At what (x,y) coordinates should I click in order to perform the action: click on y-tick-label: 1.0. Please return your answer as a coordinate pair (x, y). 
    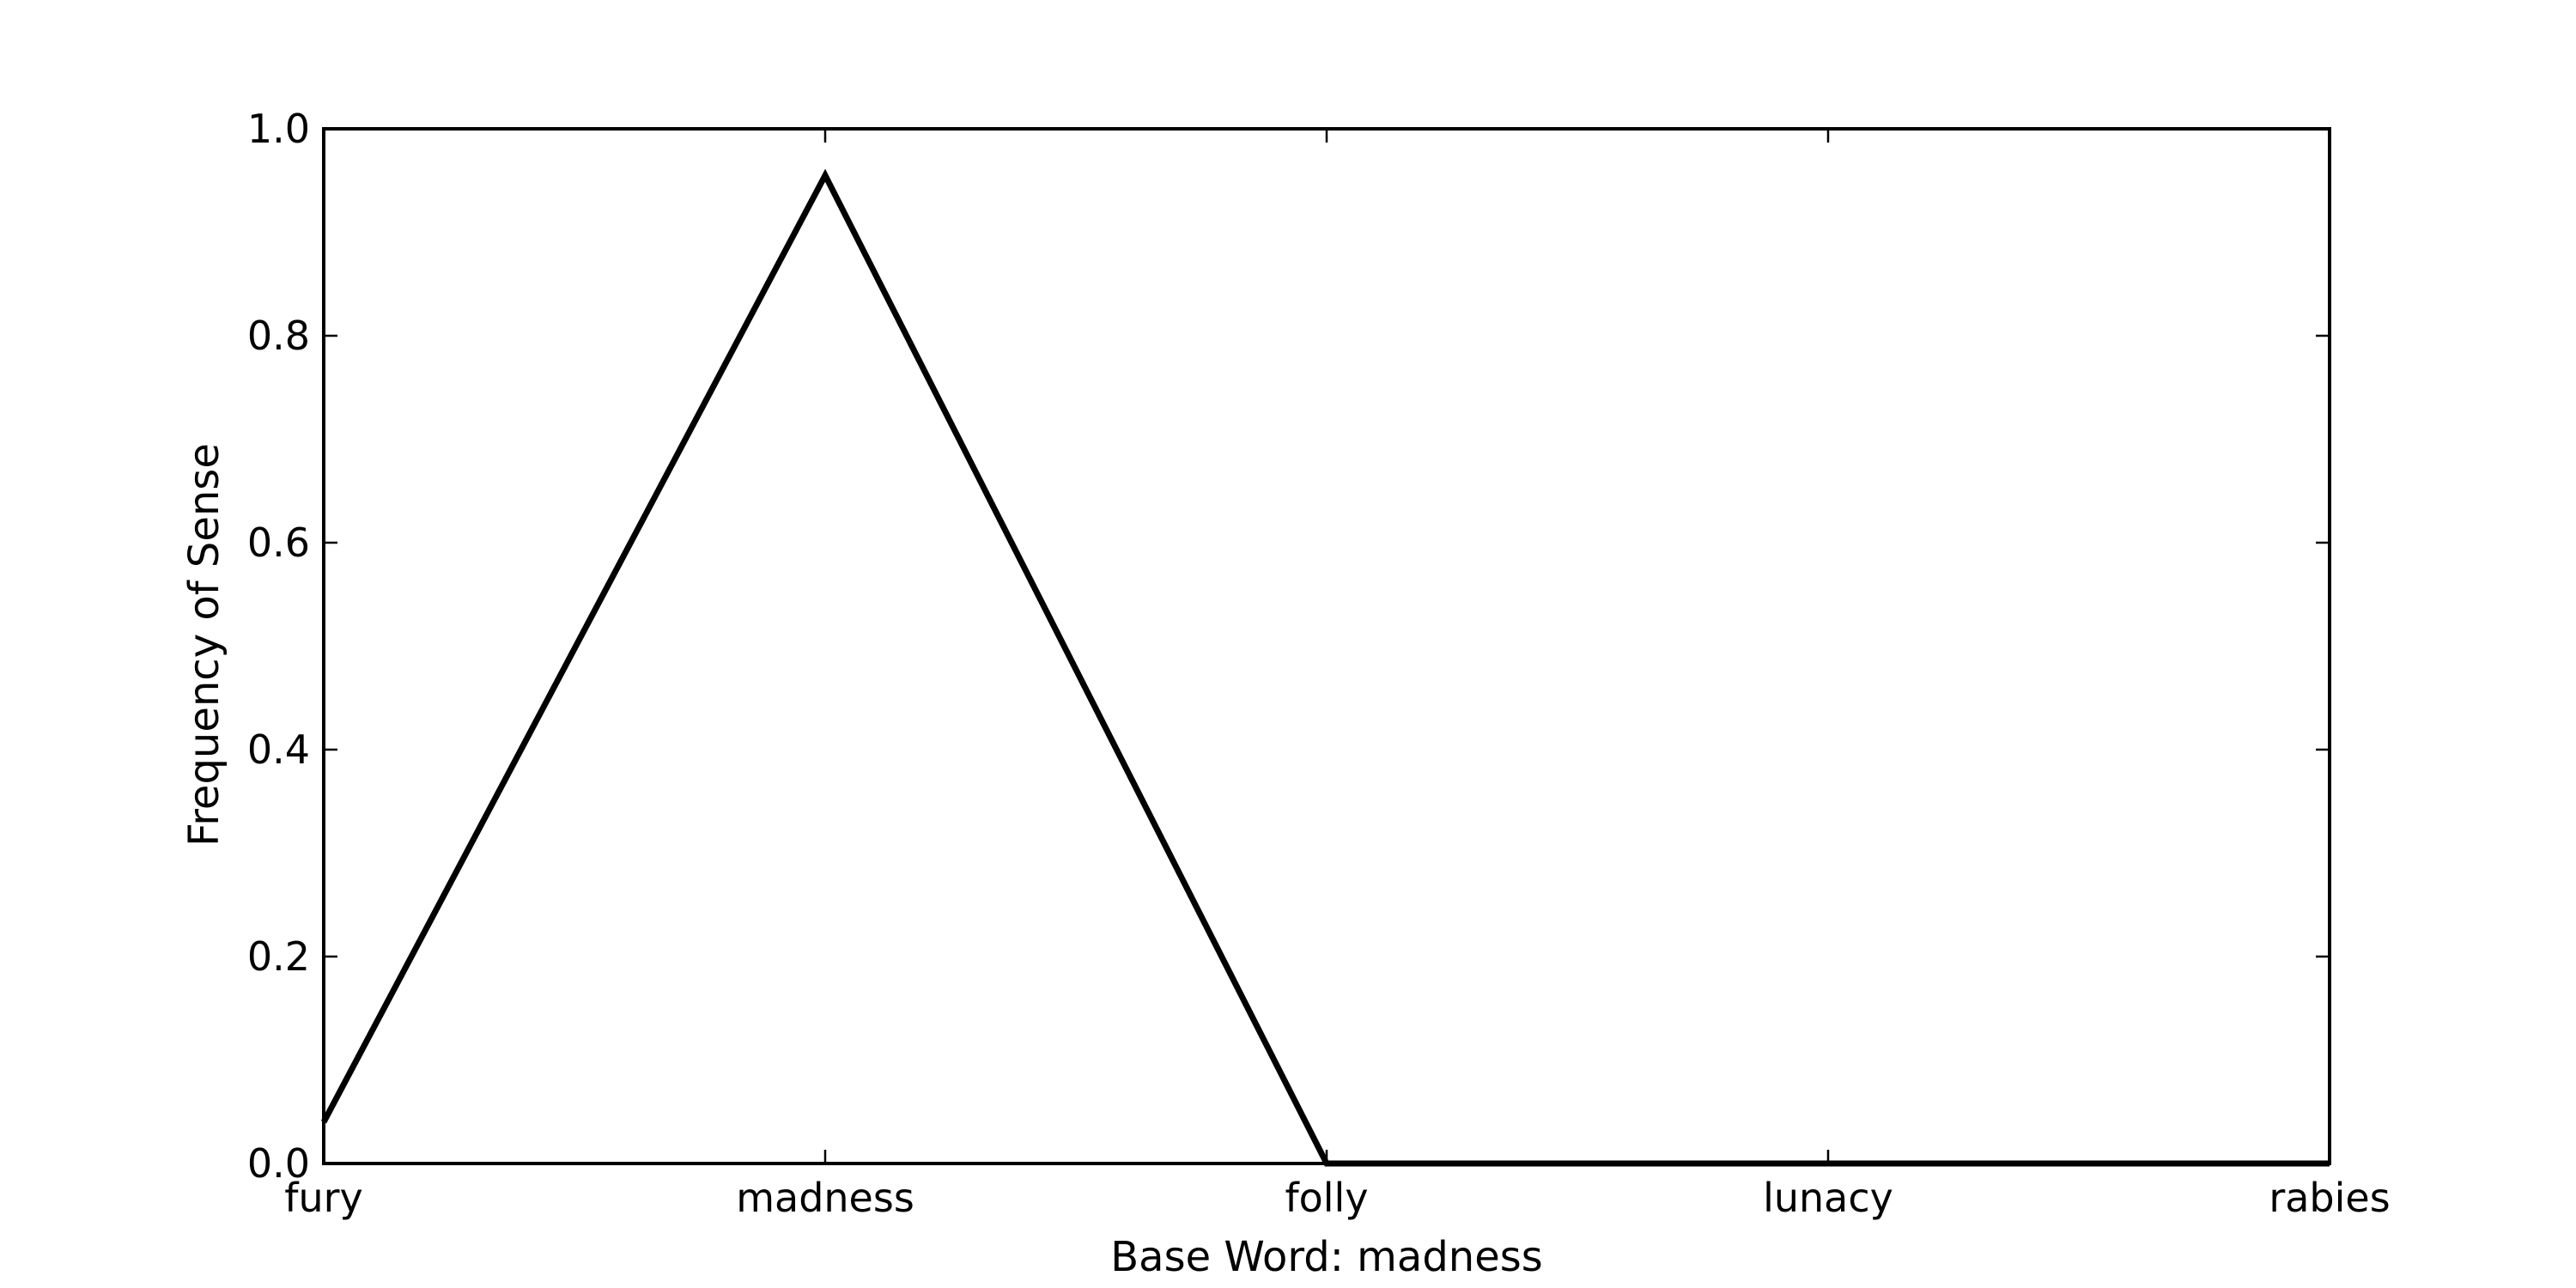
    Looking at the image, I should click on (279, 129).